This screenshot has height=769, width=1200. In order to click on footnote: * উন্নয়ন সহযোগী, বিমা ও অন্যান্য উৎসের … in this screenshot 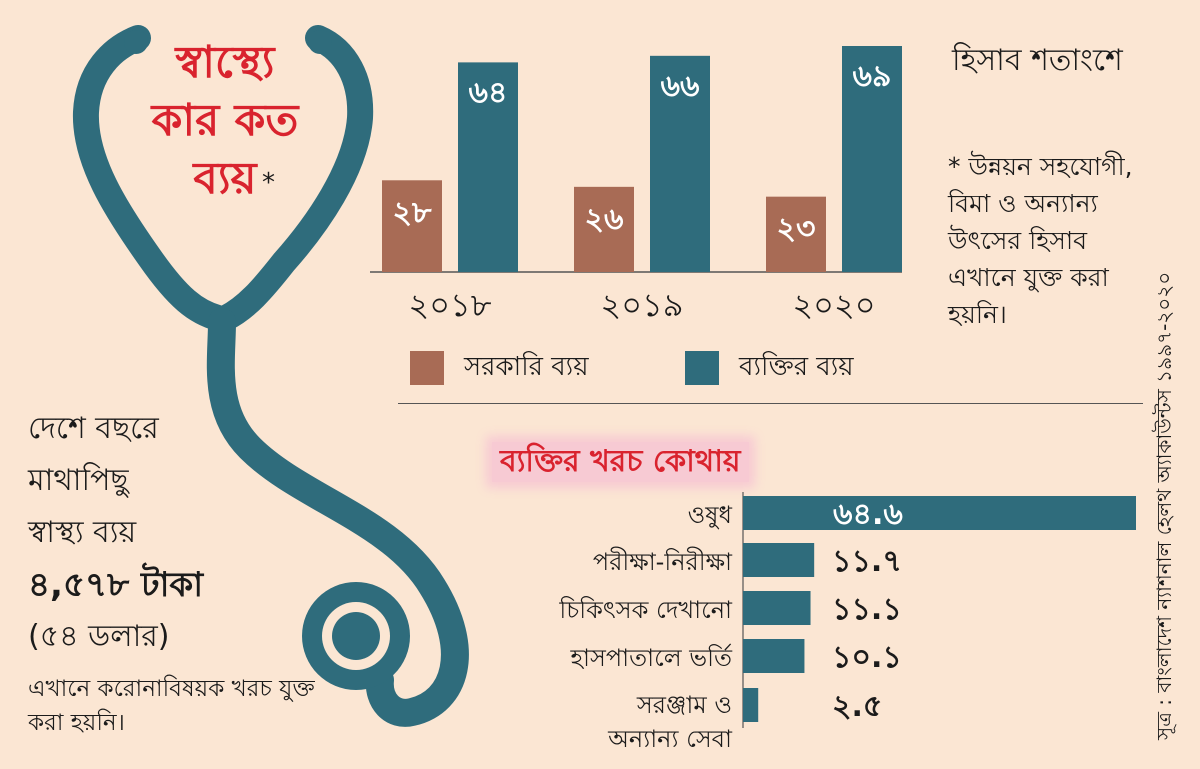, I will do `click(1040, 240)`.